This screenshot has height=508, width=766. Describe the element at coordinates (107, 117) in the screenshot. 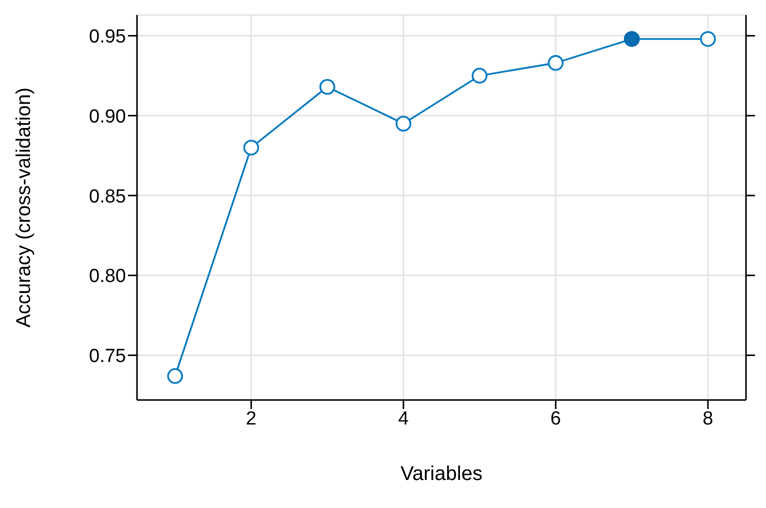

I see `y-tick-label: 0.90` at that location.